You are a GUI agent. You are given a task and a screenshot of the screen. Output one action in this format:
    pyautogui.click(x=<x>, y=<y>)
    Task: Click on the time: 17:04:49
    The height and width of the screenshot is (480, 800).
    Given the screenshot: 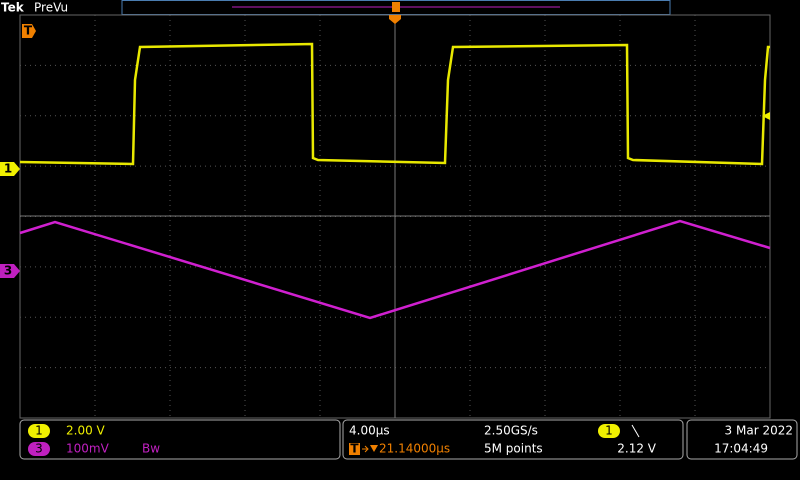 What is the action you would take?
    pyautogui.click(x=741, y=449)
    